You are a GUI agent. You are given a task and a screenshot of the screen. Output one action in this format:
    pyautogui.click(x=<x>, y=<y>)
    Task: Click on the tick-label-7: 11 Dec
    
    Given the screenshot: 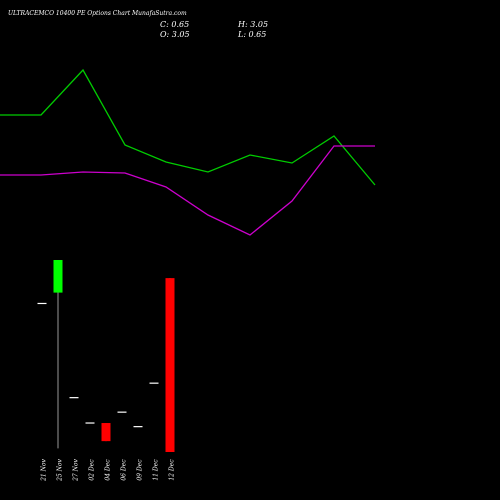 What is the action you would take?
    pyautogui.click(x=156, y=470)
    